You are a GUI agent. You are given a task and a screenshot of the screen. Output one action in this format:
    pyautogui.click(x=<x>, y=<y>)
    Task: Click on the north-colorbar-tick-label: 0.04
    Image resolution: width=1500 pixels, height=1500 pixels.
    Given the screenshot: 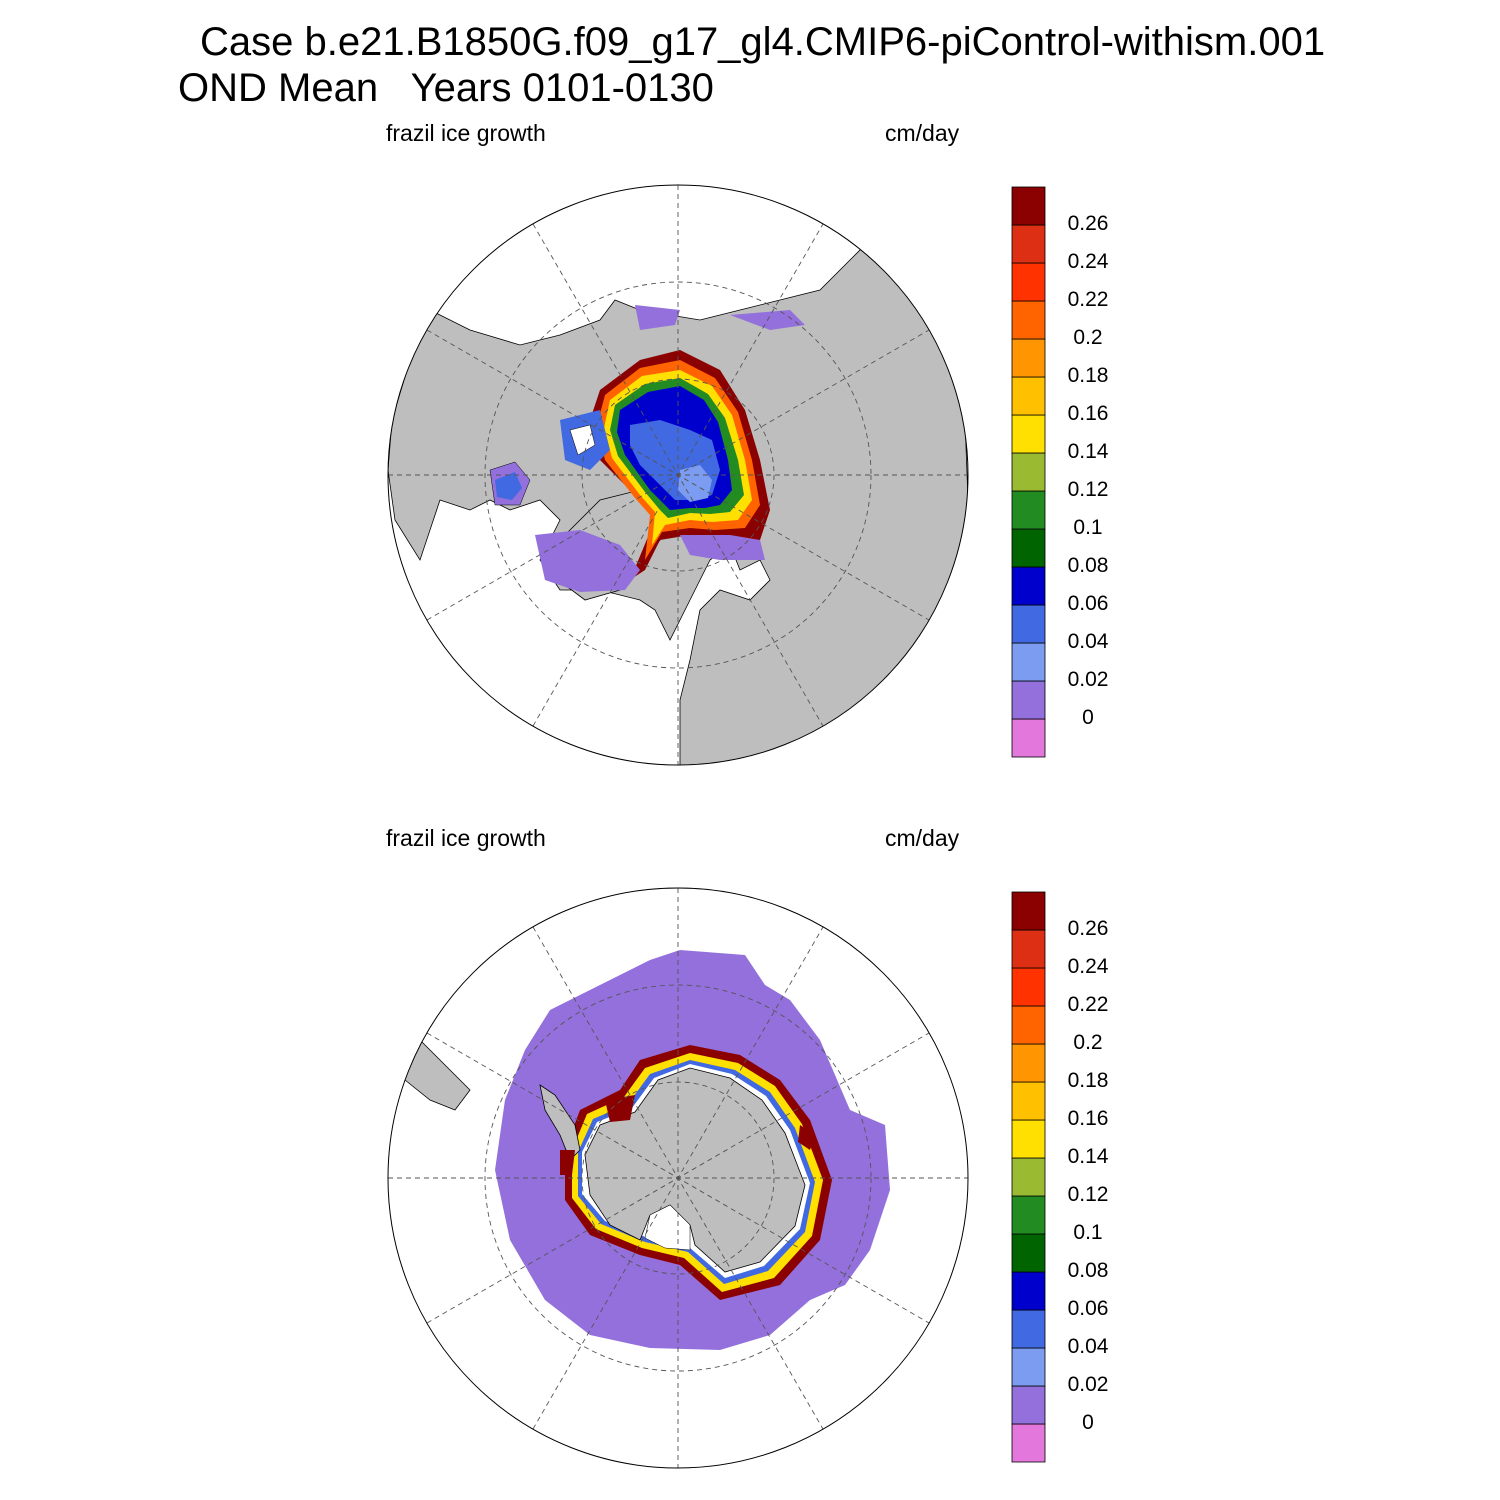 What is the action you would take?
    pyautogui.click(x=1088, y=641)
    